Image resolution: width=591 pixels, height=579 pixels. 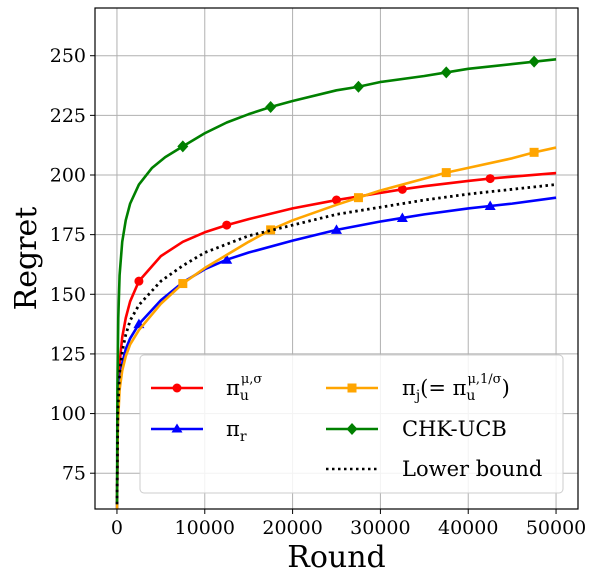 What do you see at coordinates (556, 528) in the screenshot?
I see `x-tick-label: 50000` at bounding box center [556, 528].